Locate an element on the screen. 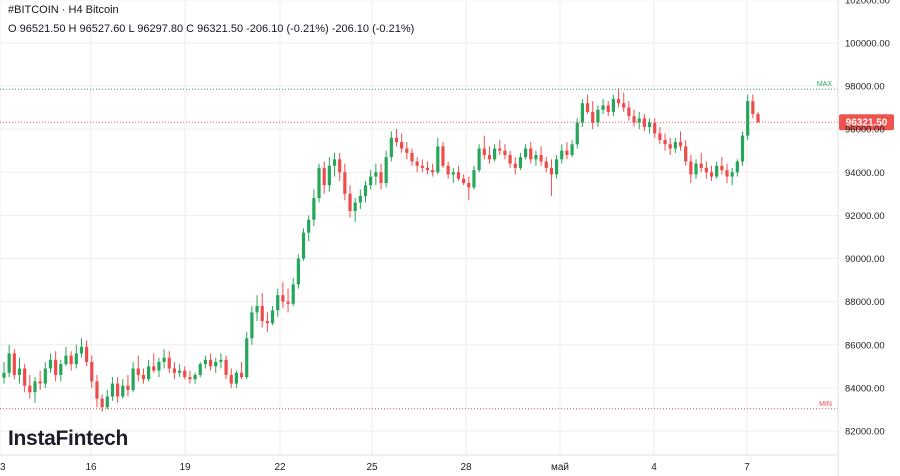 The image size is (900, 476). y-tick-label: 90000.00 is located at coordinates (865, 259).